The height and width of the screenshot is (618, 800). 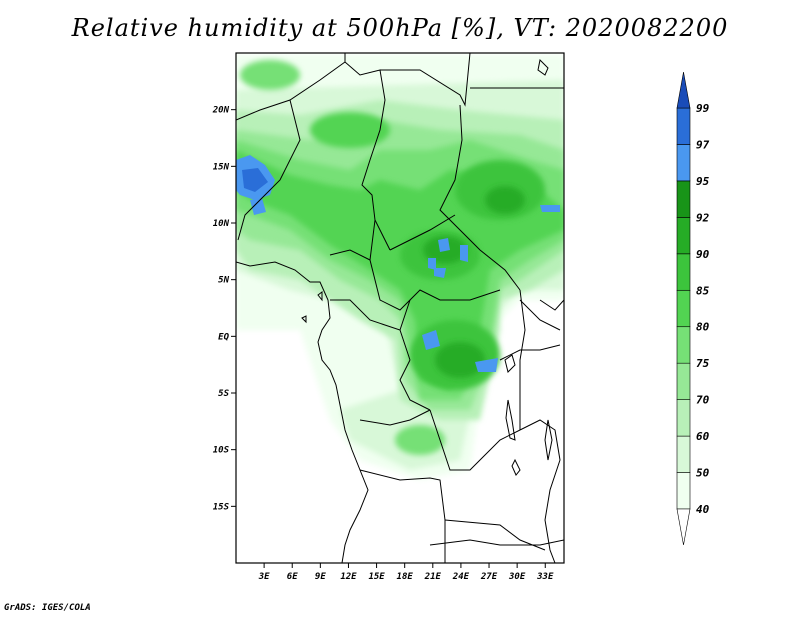 I want to click on lat-tick-label: 5S, so click(x=223, y=394).